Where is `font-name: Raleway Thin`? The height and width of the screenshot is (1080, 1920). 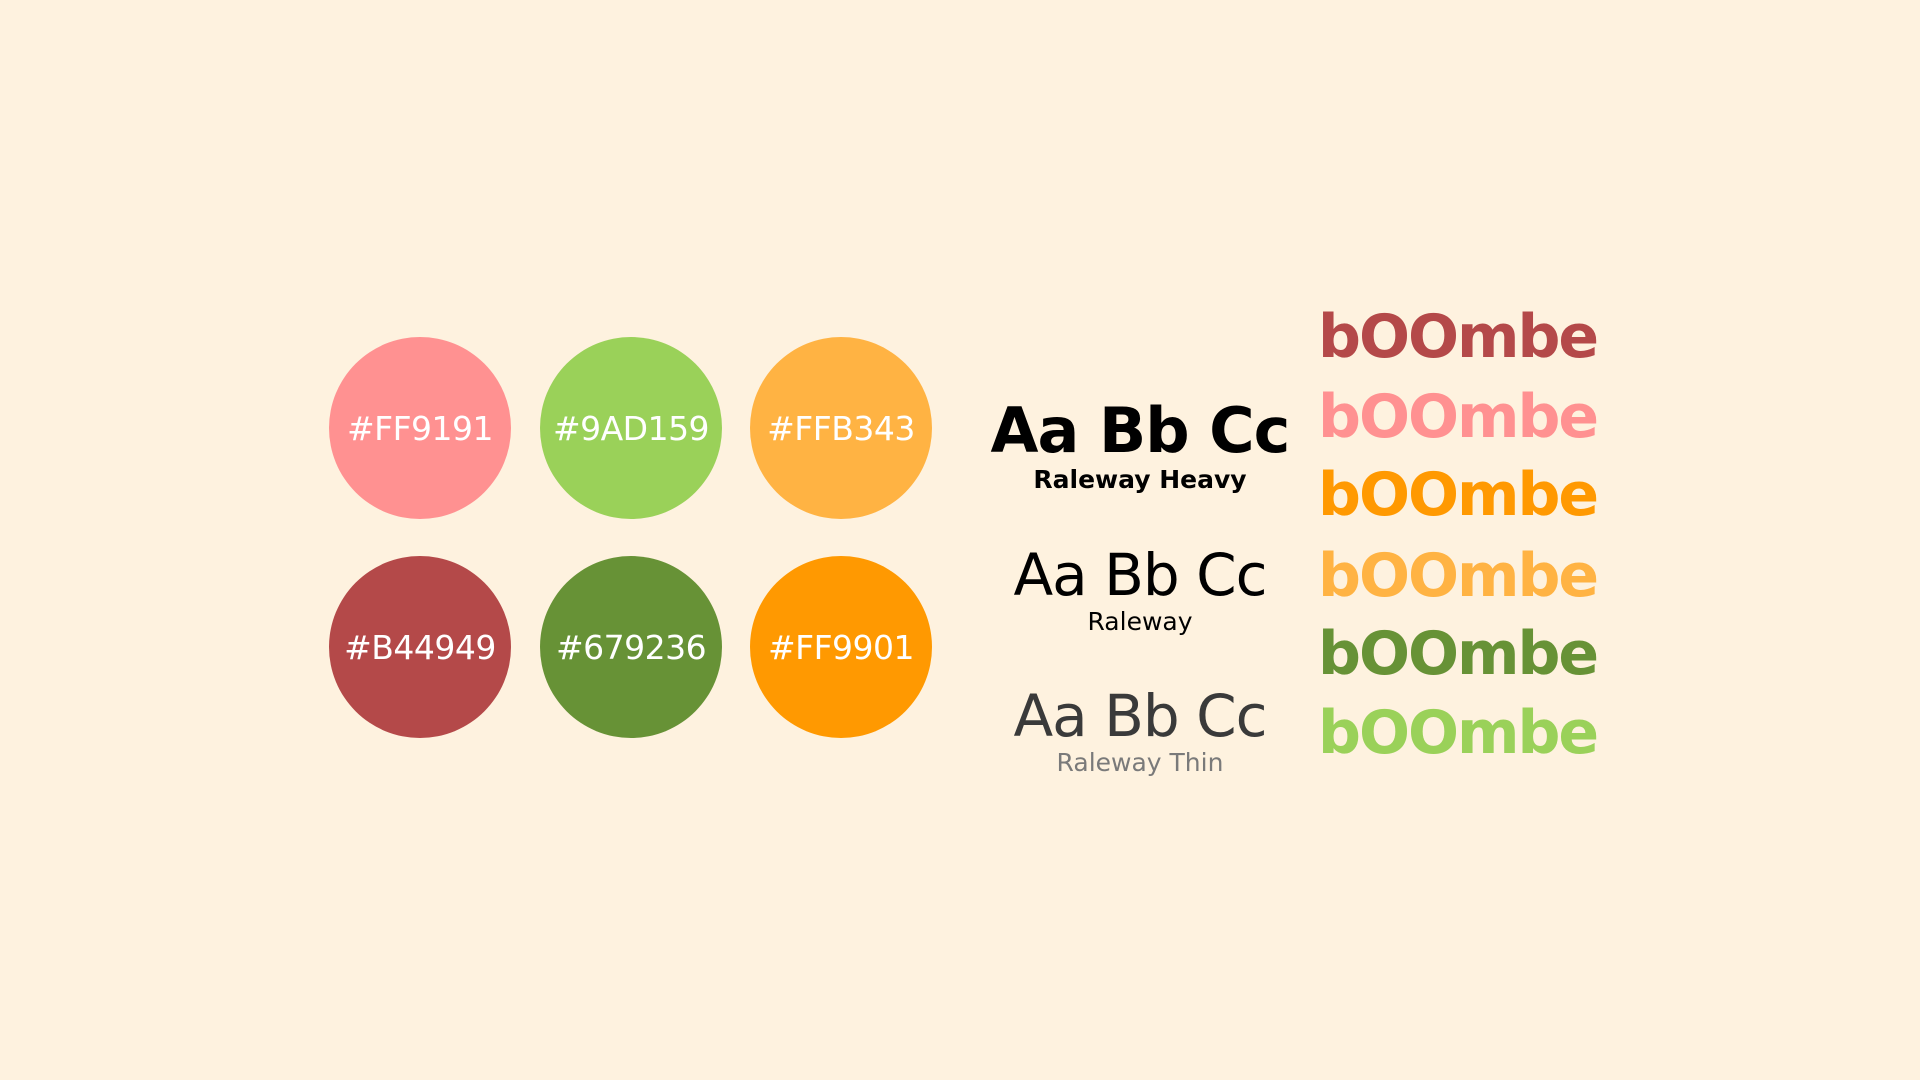 font-name: Raleway Thin is located at coordinates (1140, 762).